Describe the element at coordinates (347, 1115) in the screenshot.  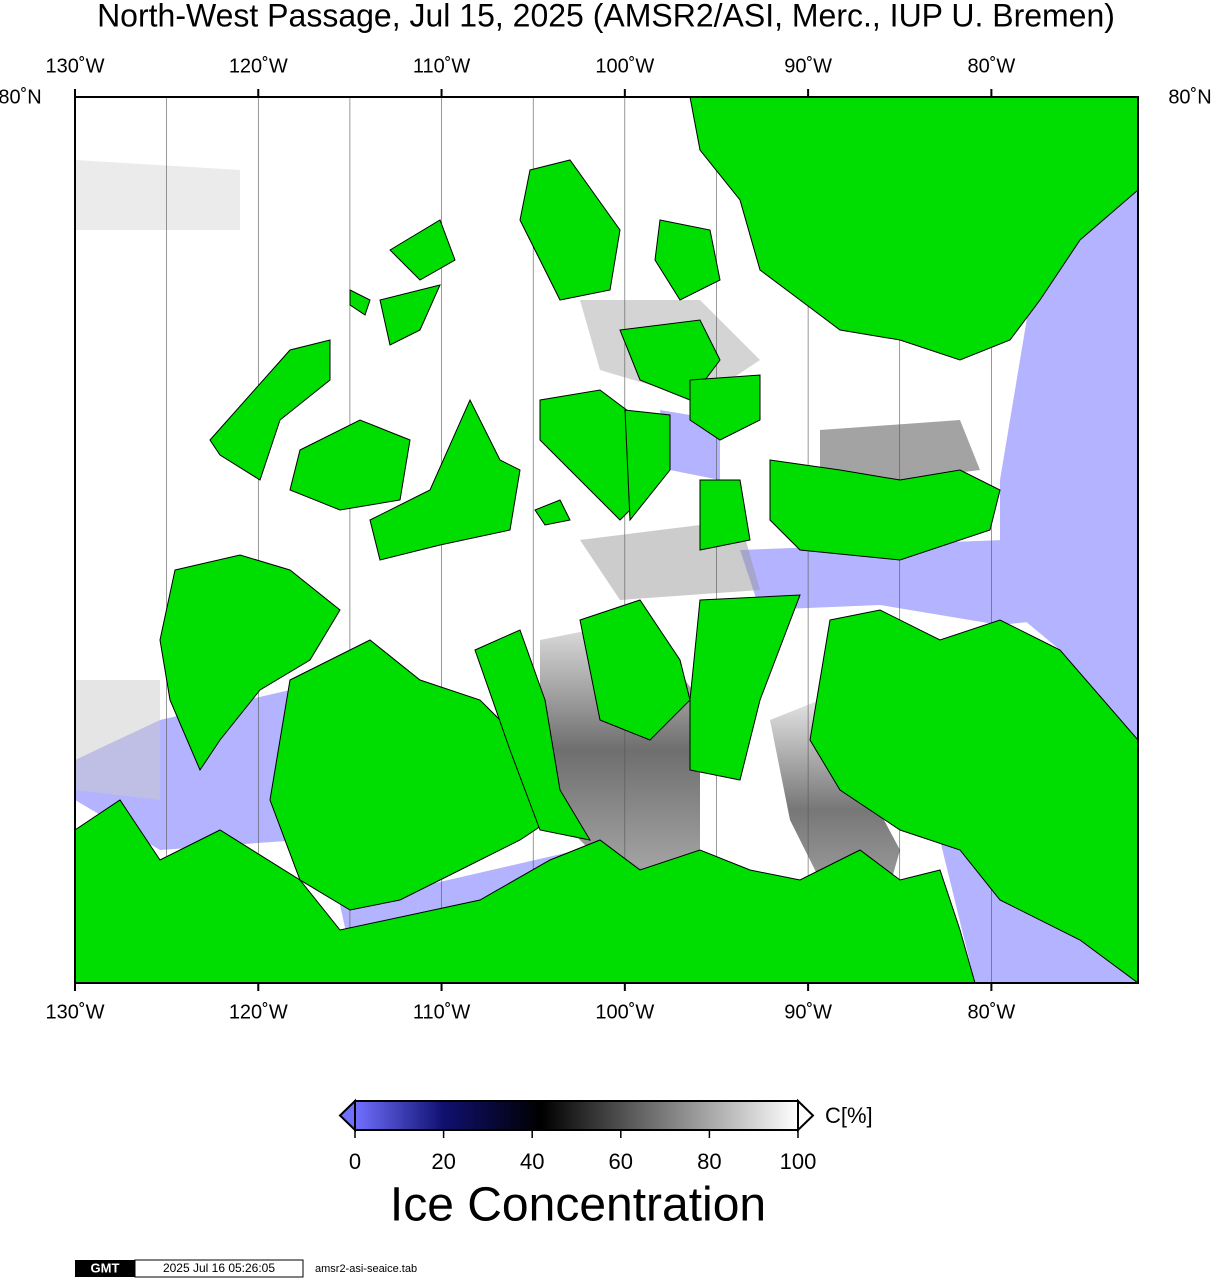
I see `colorbar-under-triangle` at that location.